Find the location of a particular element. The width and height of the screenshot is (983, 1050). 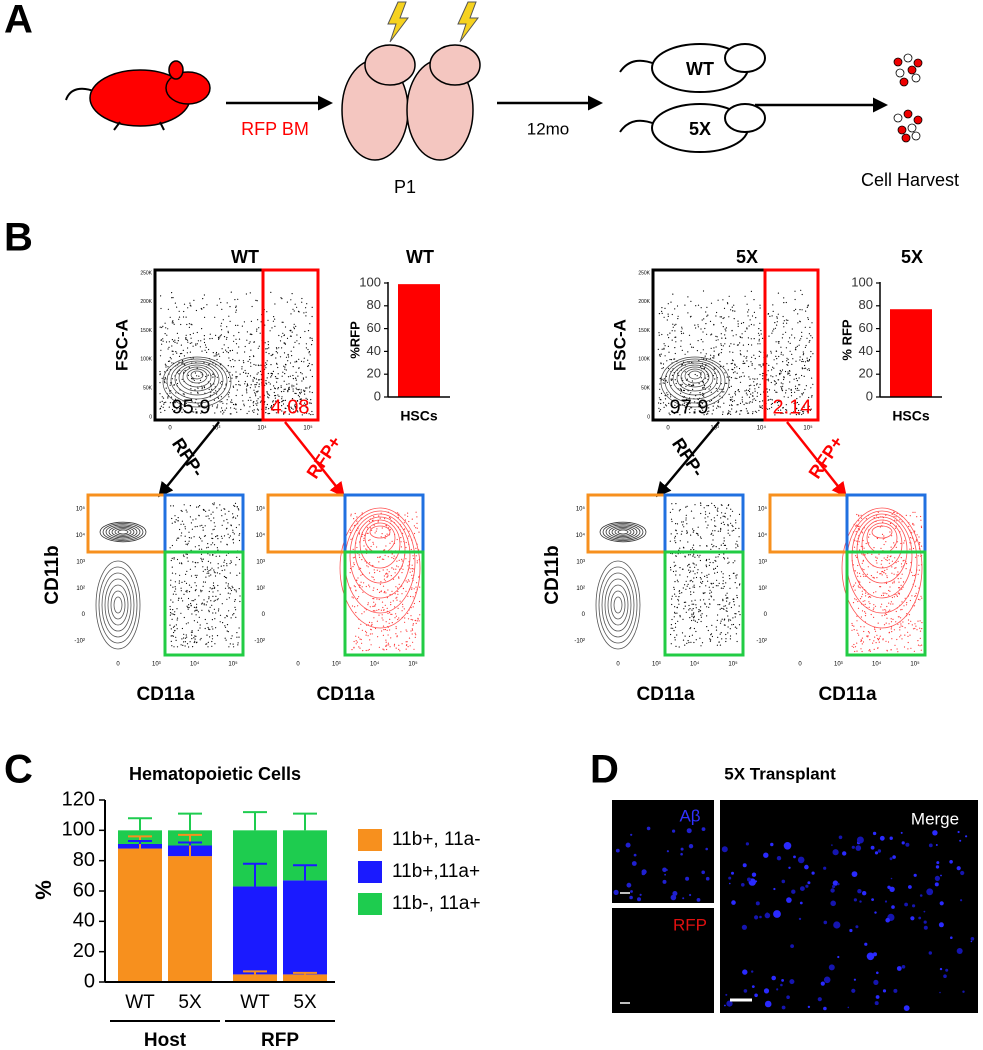

axis-label: CD11b is located at coordinates (52, 574).